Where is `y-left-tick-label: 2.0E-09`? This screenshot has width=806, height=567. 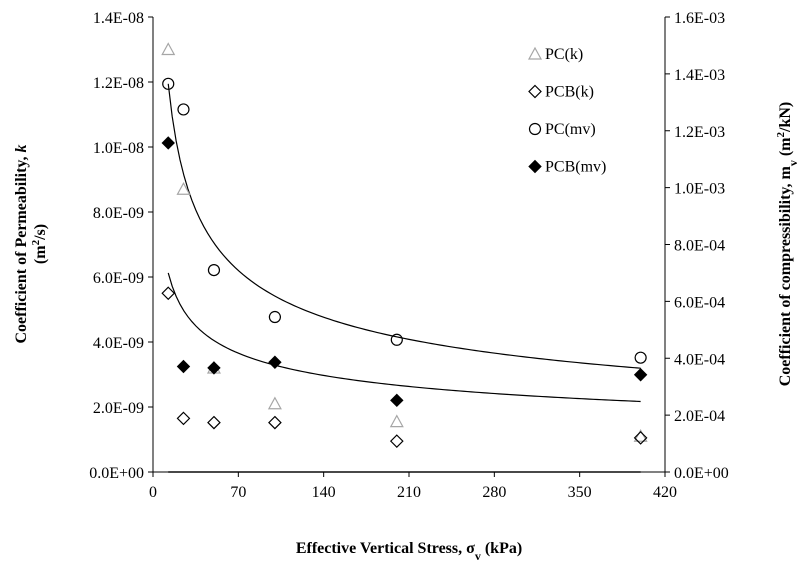
y-left-tick-label: 2.0E-09 is located at coordinates (118, 408).